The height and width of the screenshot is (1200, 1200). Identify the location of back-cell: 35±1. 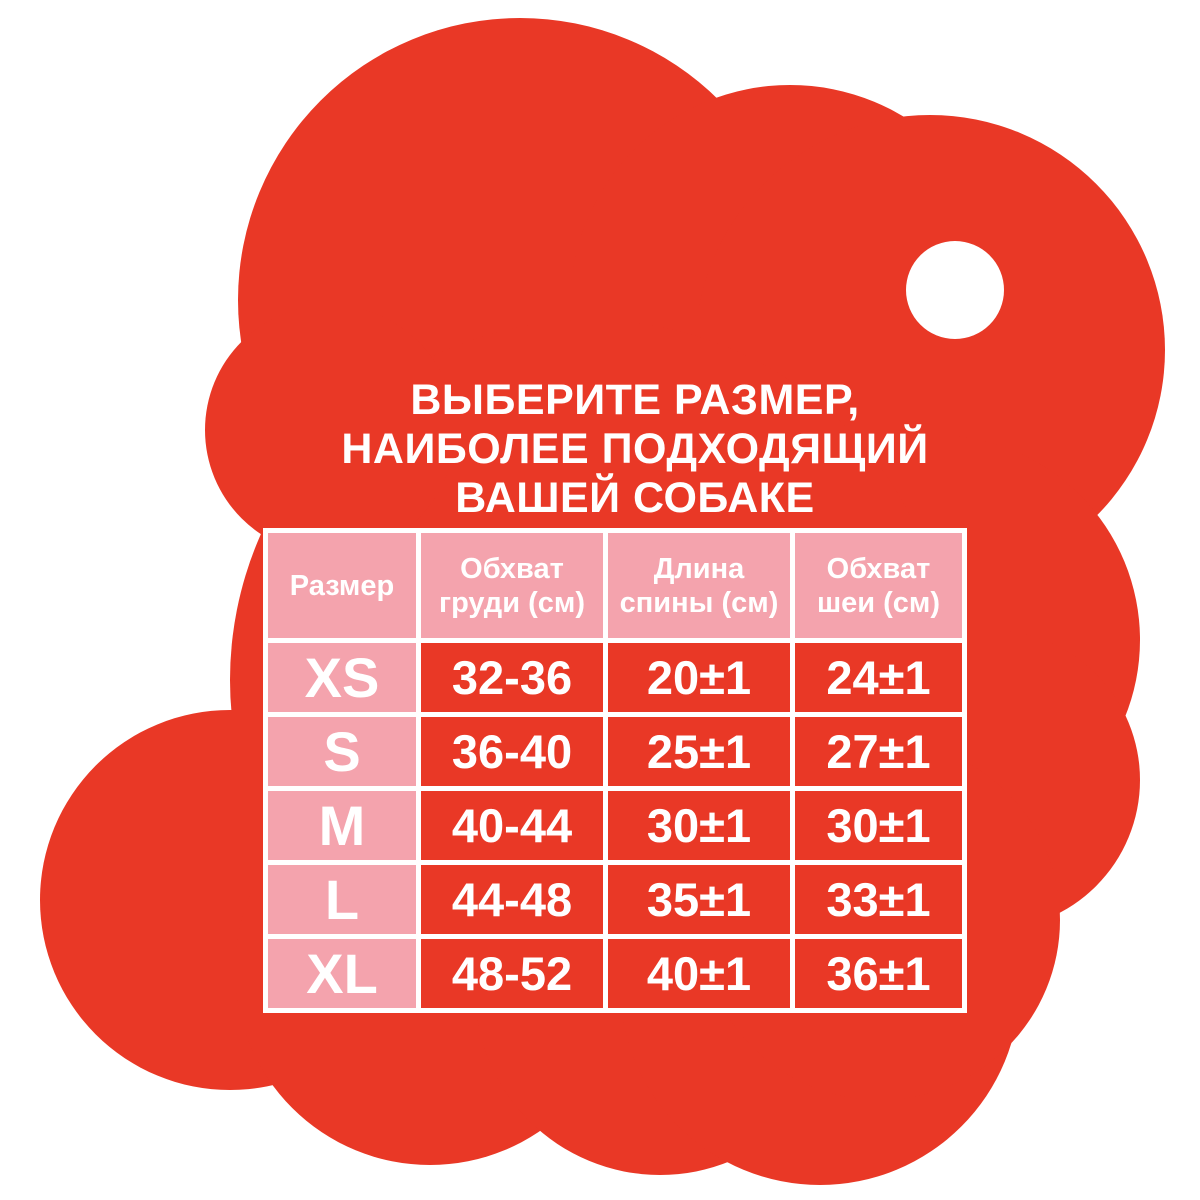
(699, 899).